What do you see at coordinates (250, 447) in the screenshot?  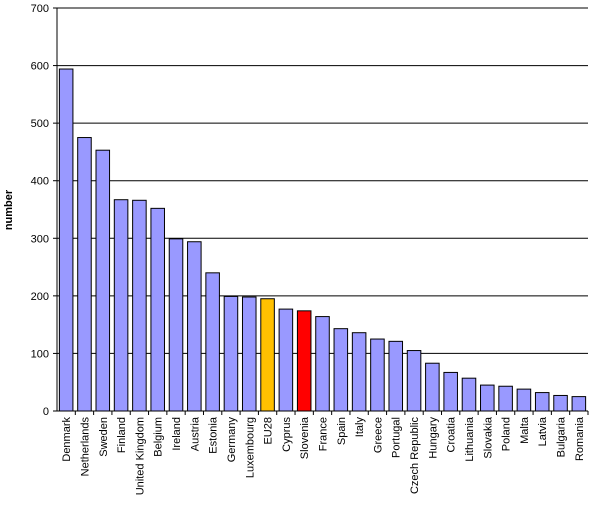 I see `x-tick-label: Luxembourg` at bounding box center [250, 447].